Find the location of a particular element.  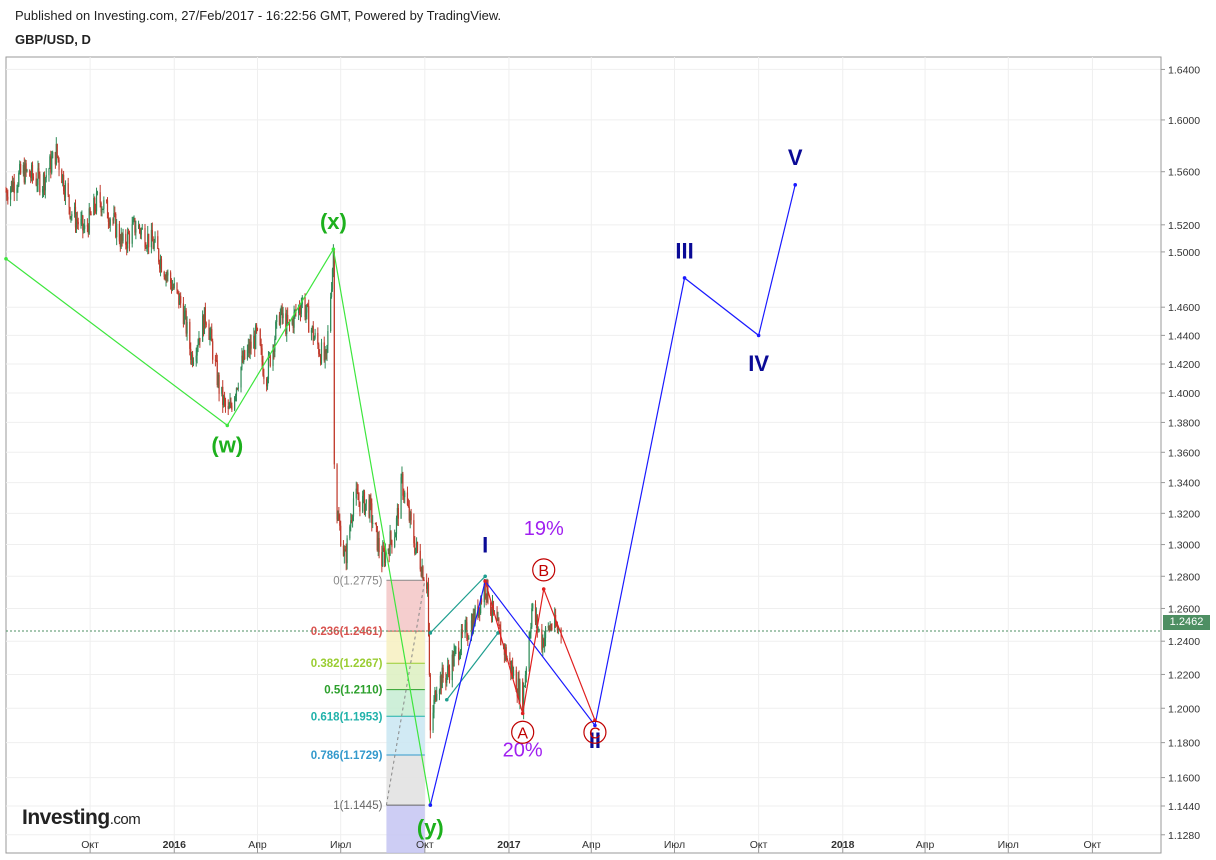

fib-level-label: 0.786(1.1729) is located at coordinates (347, 756).